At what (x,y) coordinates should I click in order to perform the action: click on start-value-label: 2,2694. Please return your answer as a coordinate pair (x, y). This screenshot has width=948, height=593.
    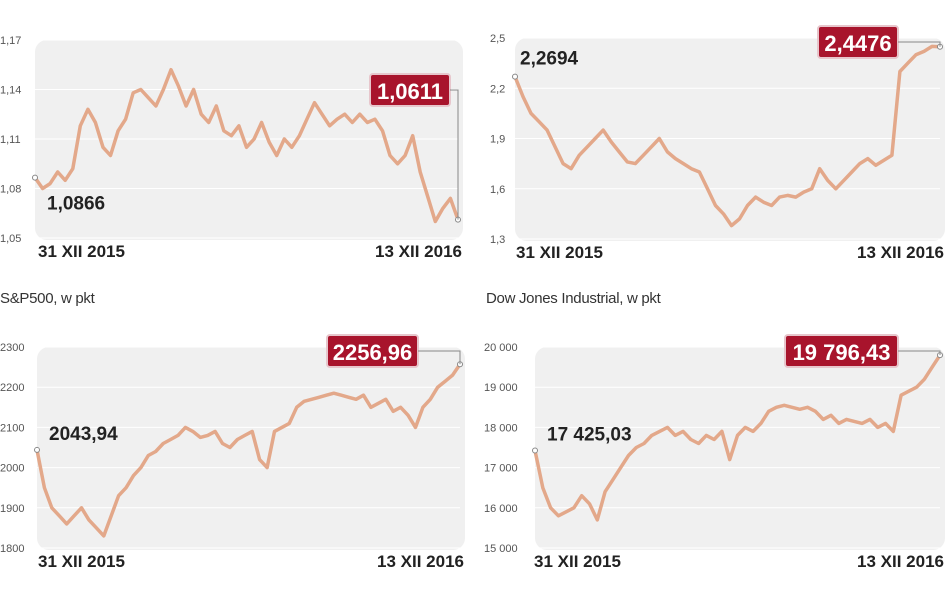
    Looking at the image, I should click on (549, 59).